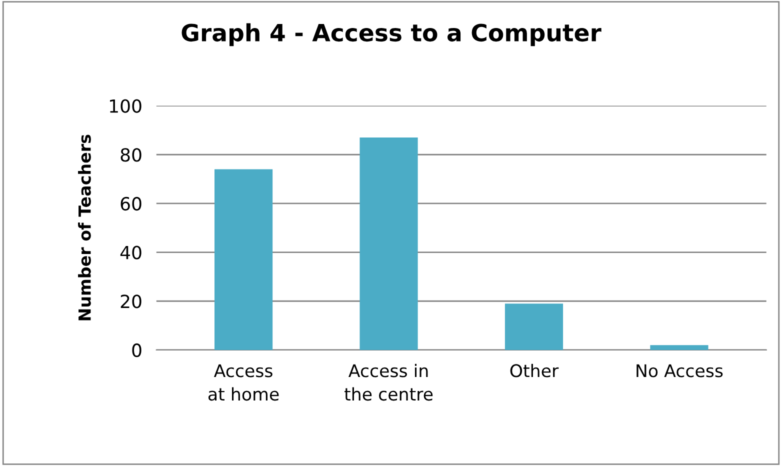 The width and height of the screenshot is (782, 466). I want to click on x-tick-label: No Access, so click(679, 371).